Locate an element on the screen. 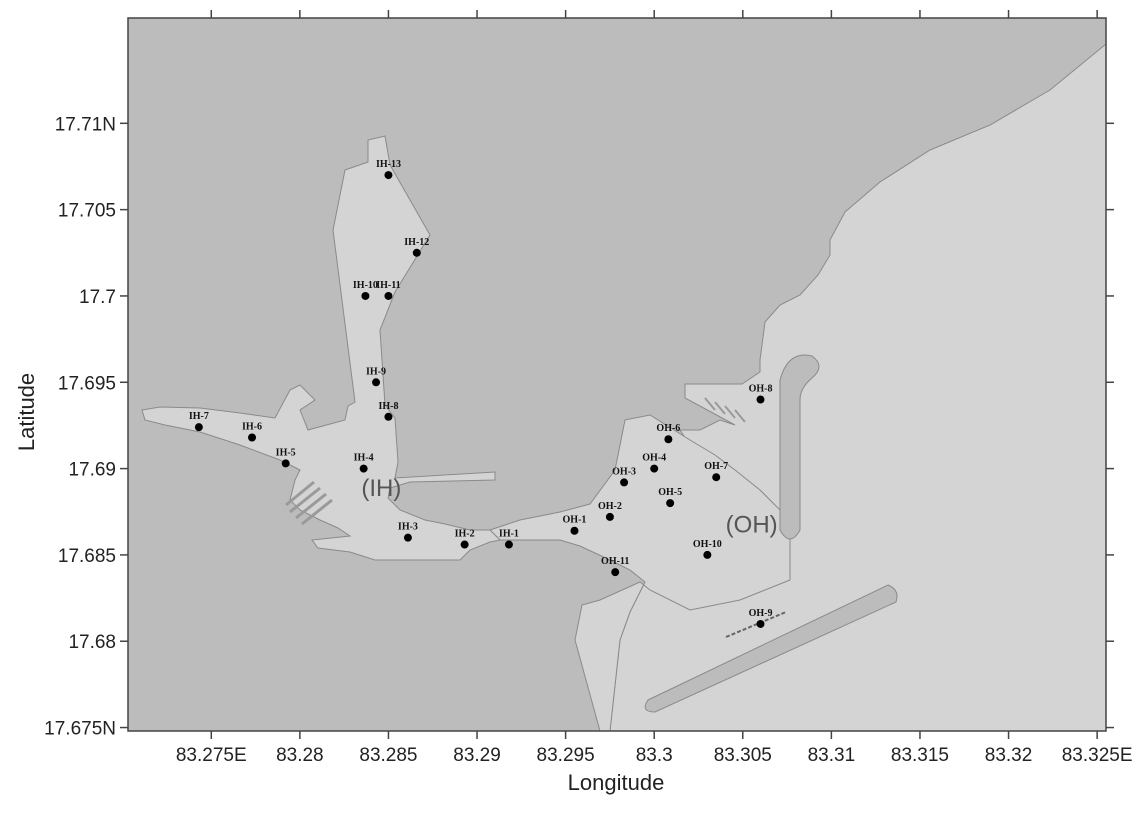  x-tick-label: 83.325E is located at coordinates (1097, 755).